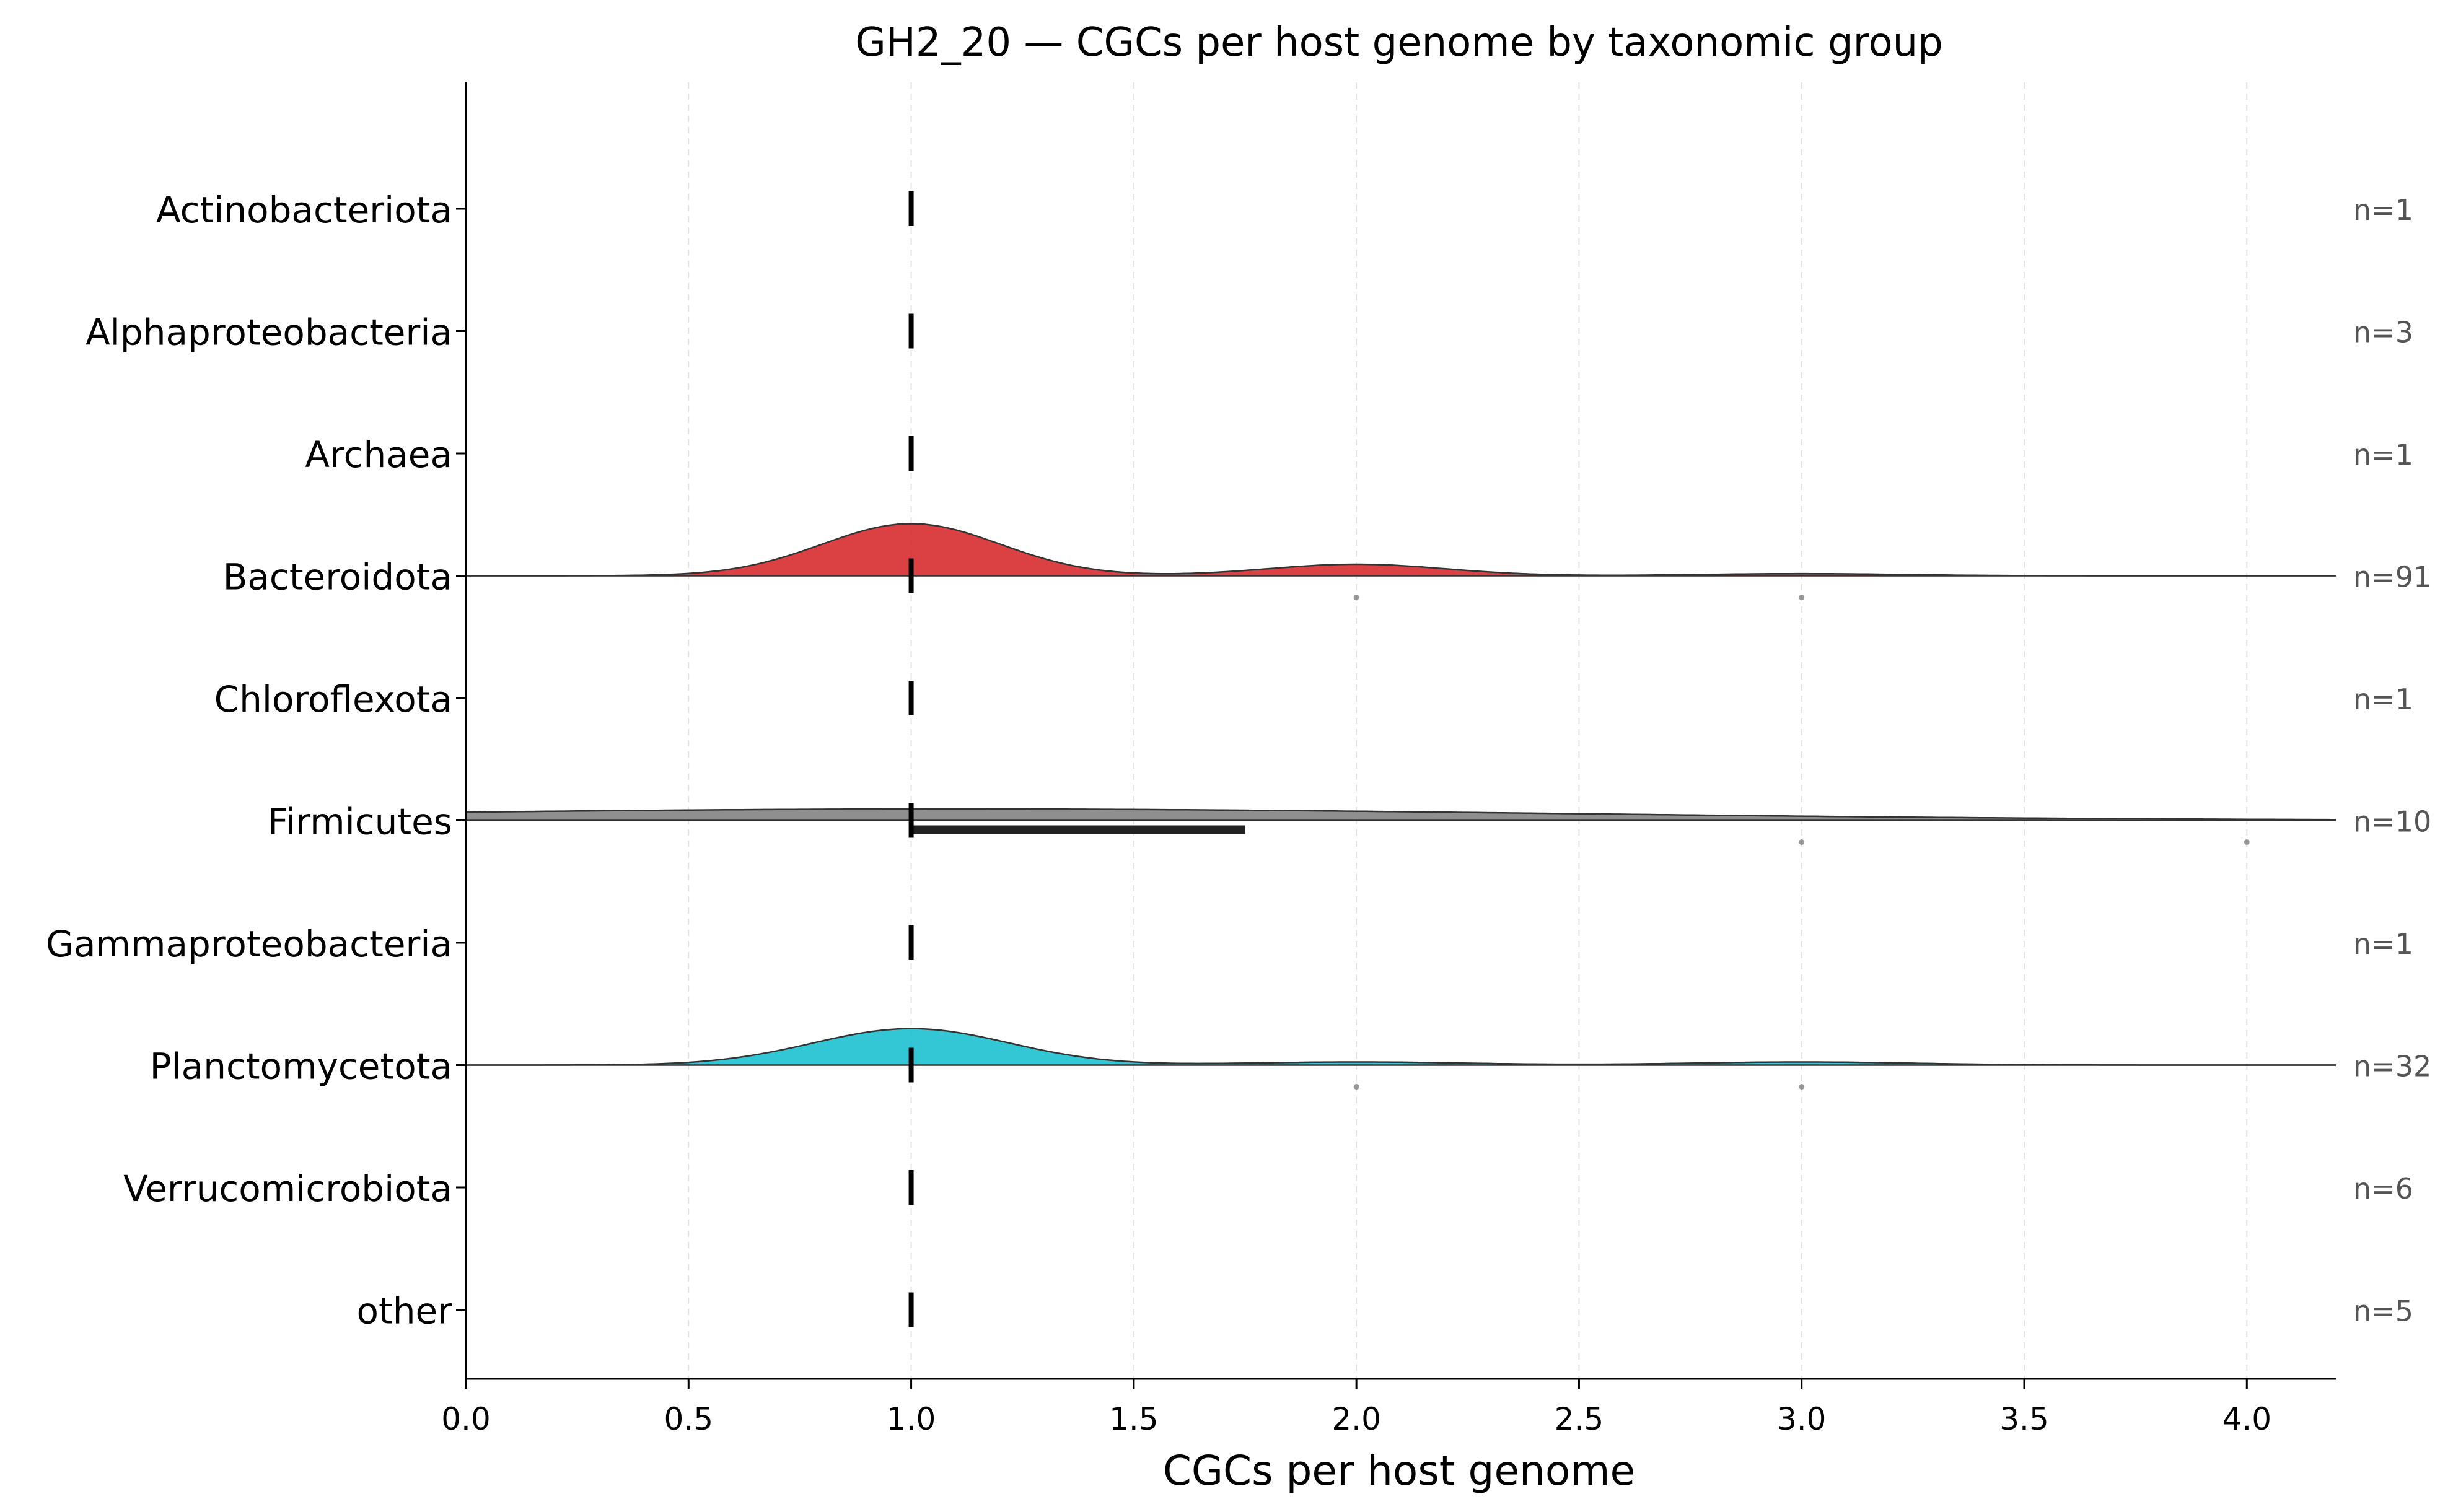 The height and width of the screenshot is (1512, 2453). What do you see at coordinates (689, 1419) in the screenshot?
I see `x-tick-label-1: 0.5` at bounding box center [689, 1419].